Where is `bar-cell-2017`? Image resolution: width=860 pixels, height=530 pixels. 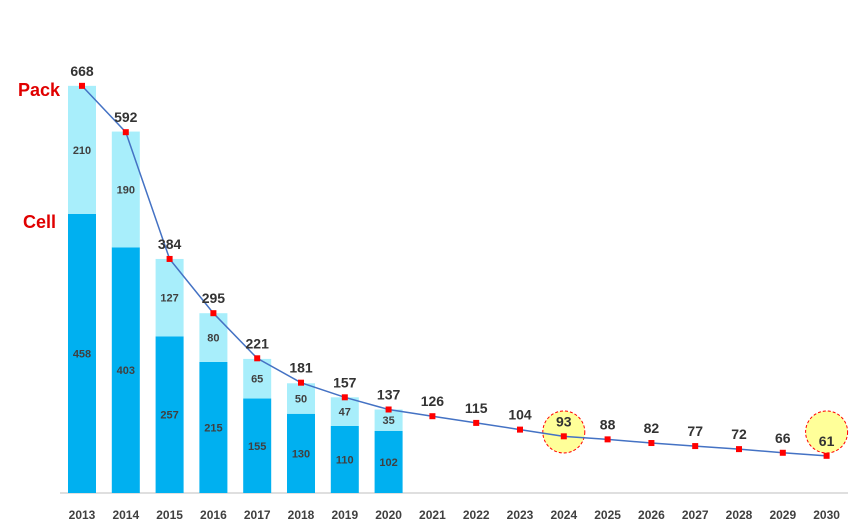 bar-cell-2017 is located at coordinates (257, 445).